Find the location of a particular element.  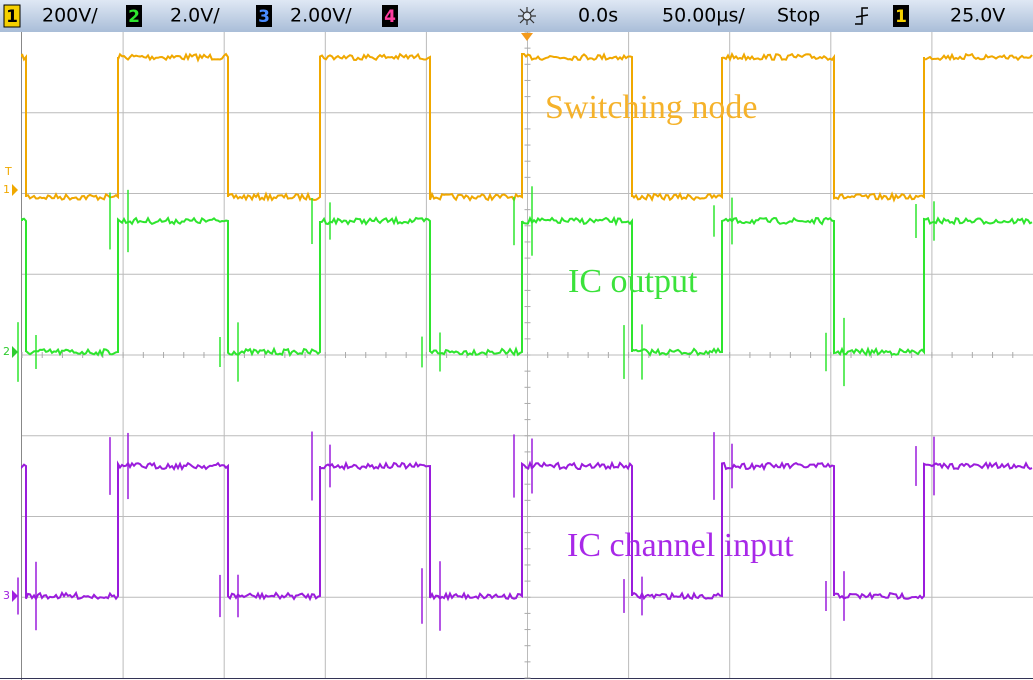

time-scale: 50.00µs/ is located at coordinates (703, 16).